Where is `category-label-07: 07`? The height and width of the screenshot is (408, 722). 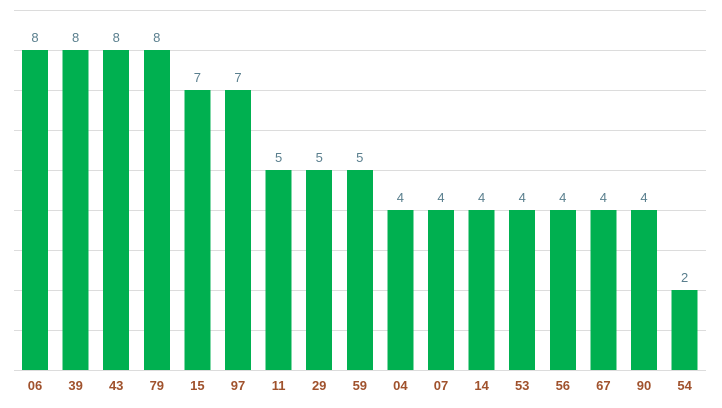 category-label-07: 07 is located at coordinates (441, 385).